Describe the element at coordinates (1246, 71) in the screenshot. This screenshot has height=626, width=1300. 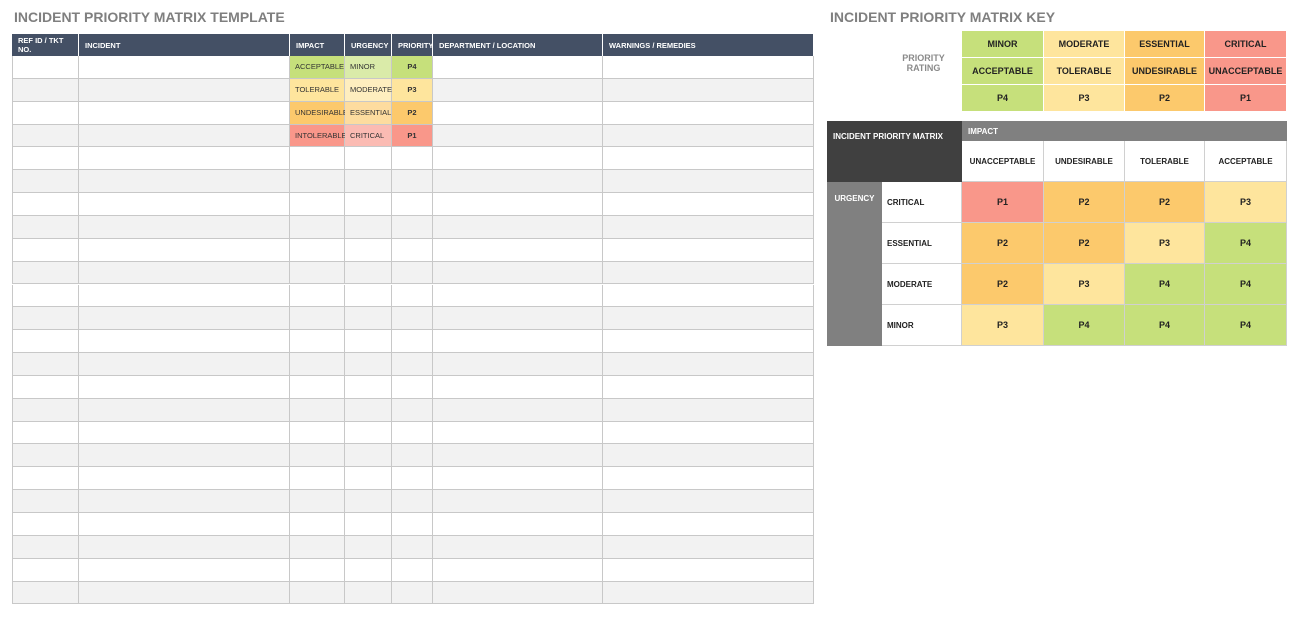
I see `key-impact: UNACCEPTABLE` at that location.